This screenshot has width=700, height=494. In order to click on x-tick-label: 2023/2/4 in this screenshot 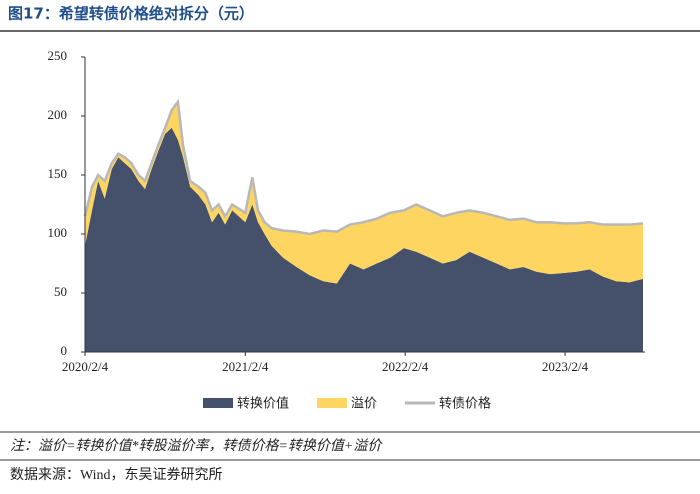, I will do `click(565, 366)`.